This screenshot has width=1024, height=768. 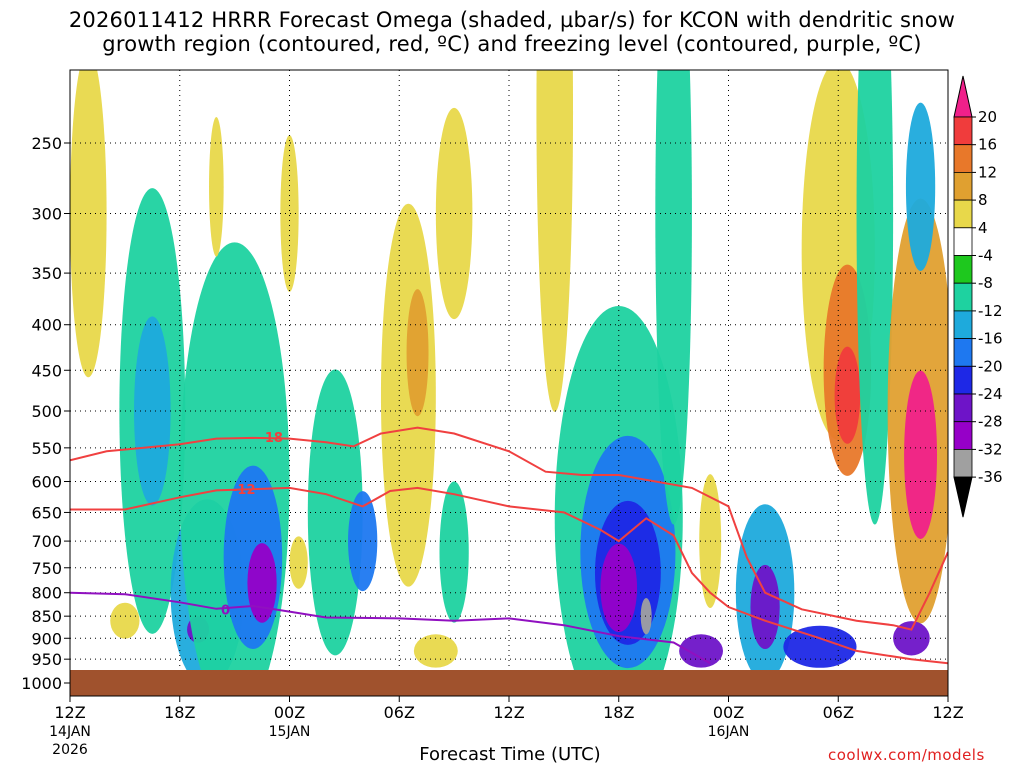 I want to click on ytick-label-350: 350, so click(x=46, y=273).